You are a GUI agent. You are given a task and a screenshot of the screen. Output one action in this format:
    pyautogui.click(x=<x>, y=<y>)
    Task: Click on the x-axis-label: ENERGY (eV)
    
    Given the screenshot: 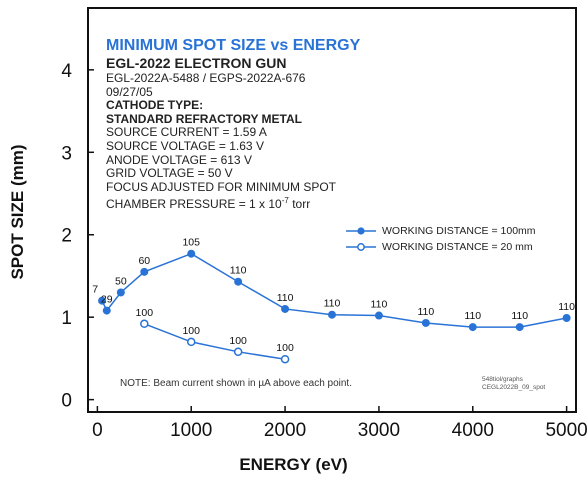 What is the action you would take?
    pyautogui.click(x=293, y=464)
    